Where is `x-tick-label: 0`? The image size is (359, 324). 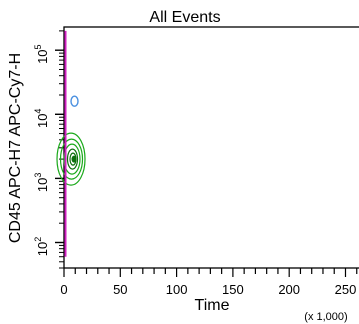 x-tick-label: 0 is located at coordinates (63, 289).